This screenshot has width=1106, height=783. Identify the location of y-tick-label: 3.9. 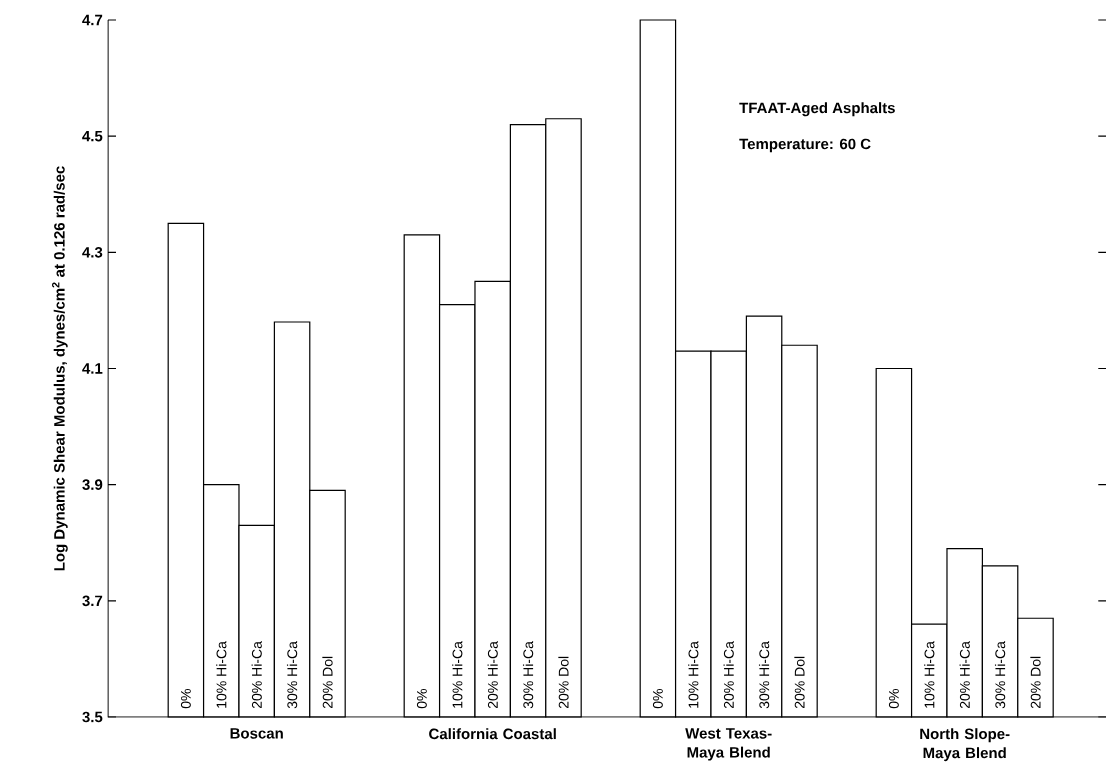
(92, 484).